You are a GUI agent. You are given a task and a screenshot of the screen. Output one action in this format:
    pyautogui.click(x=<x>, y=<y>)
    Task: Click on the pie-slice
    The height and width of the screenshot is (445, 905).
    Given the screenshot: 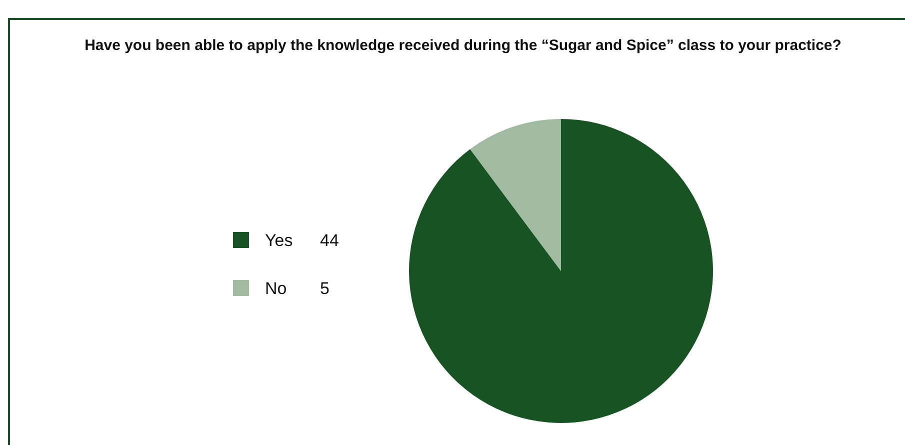 What is the action you would take?
    pyautogui.click(x=515, y=195)
    